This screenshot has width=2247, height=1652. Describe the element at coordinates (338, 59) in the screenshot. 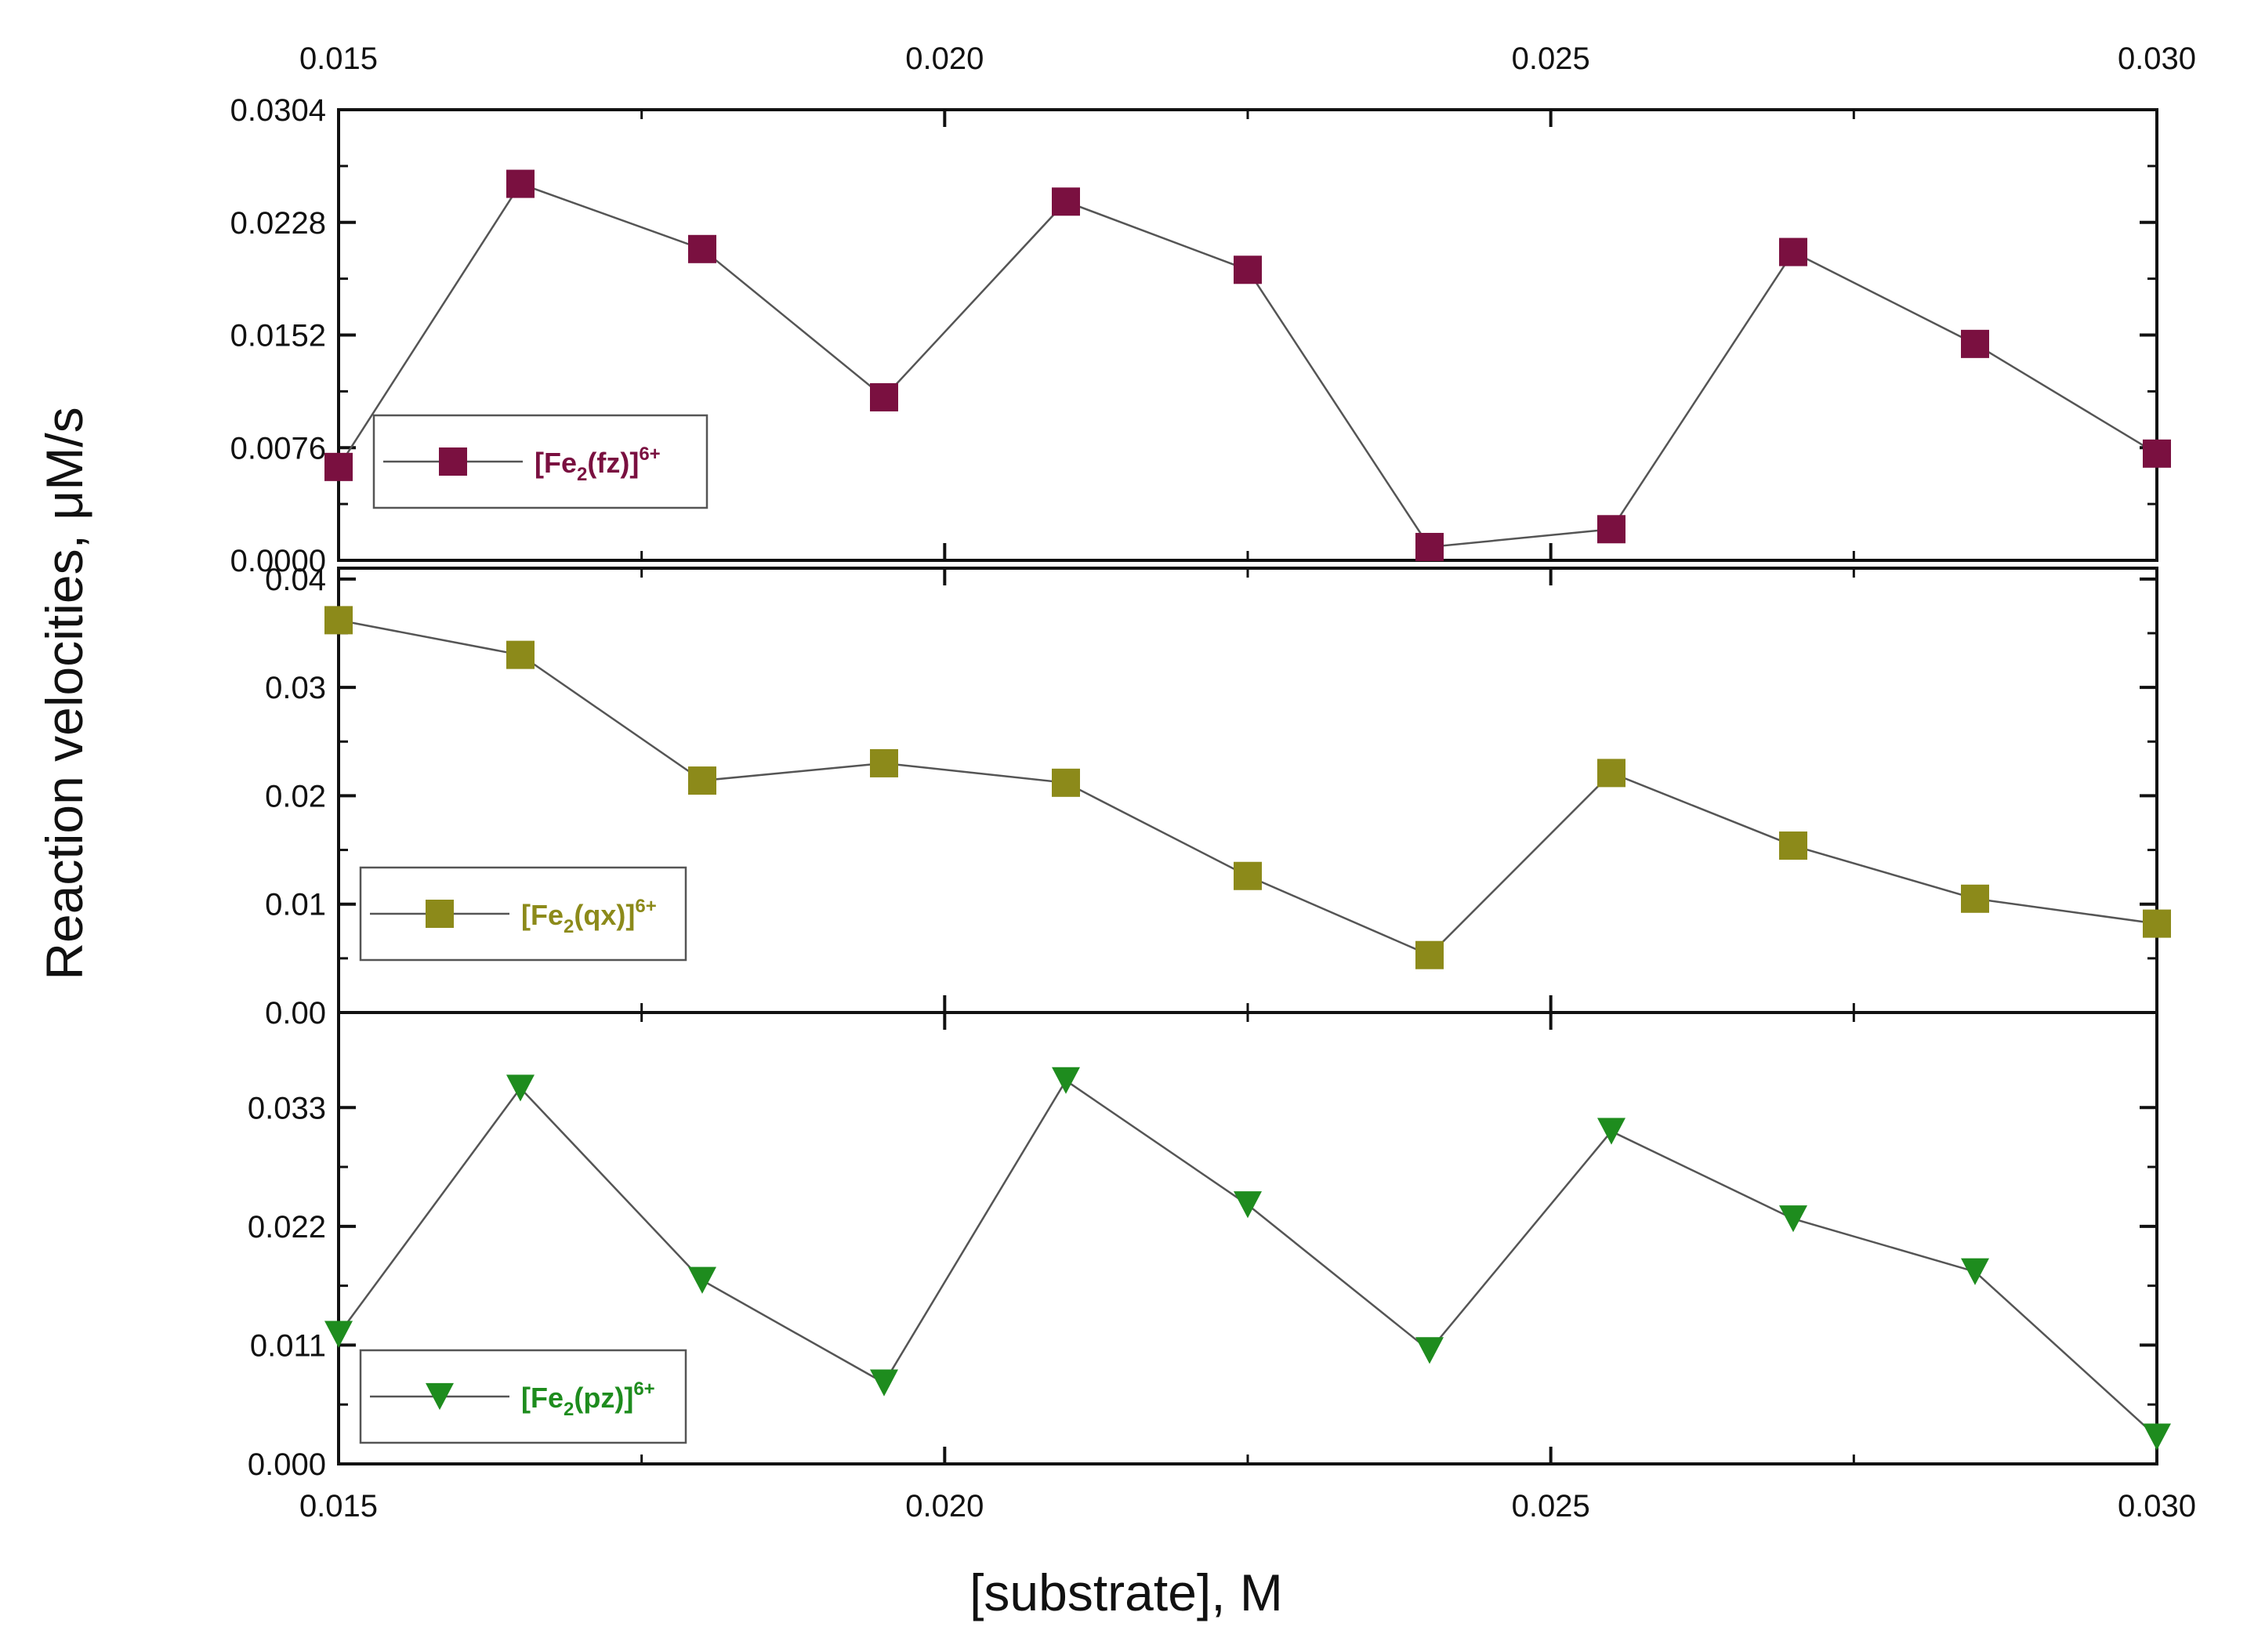

I see `x-tick-label-top: 0.015` at that location.